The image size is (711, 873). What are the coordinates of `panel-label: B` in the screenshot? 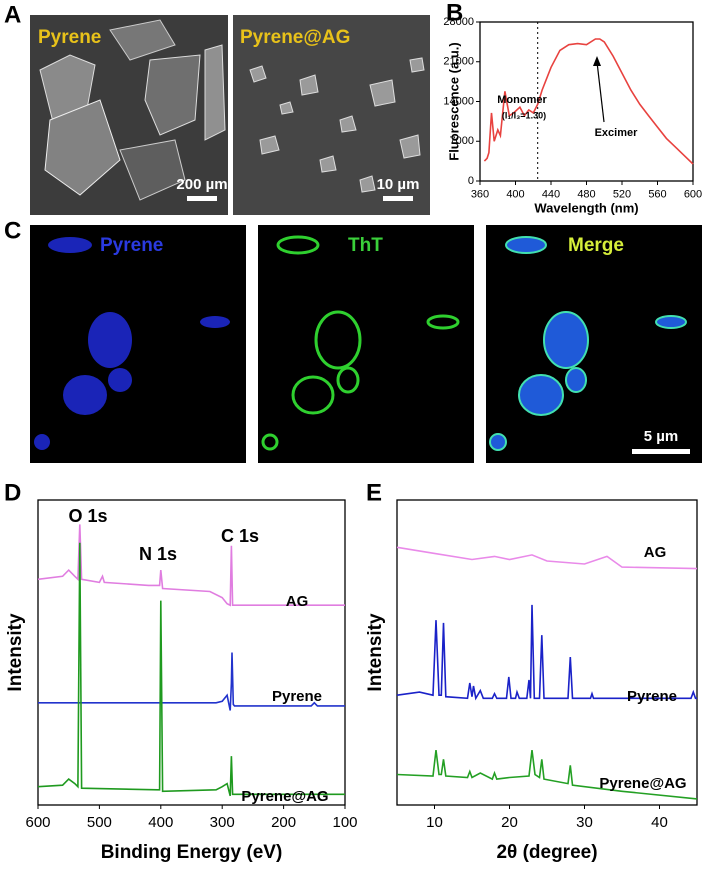 It's located at (454, 13).